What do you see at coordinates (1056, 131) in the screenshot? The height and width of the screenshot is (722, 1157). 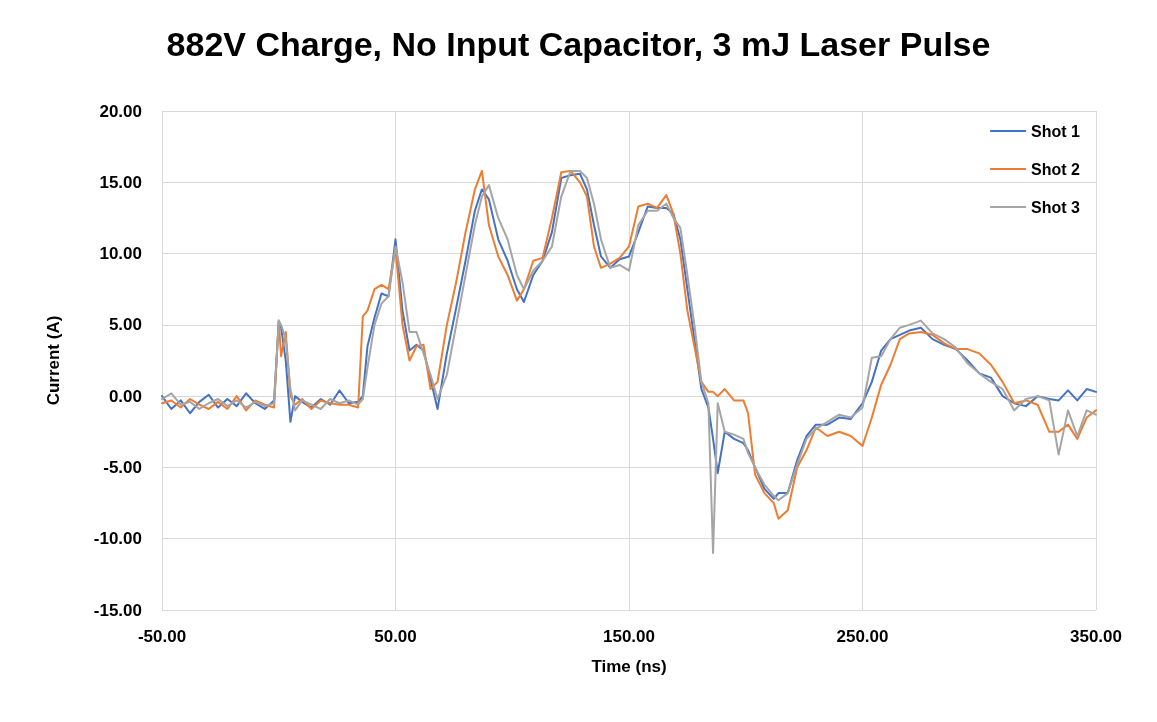 I see `legend-label: Shot 1` at bounding box center [1056, 131].